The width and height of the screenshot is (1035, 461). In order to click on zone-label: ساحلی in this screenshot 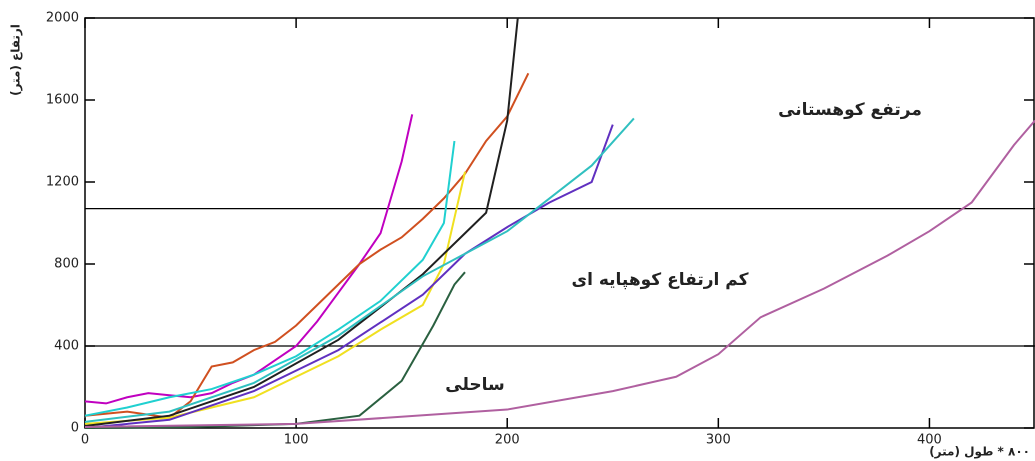, I will do `click(475, 385)`.